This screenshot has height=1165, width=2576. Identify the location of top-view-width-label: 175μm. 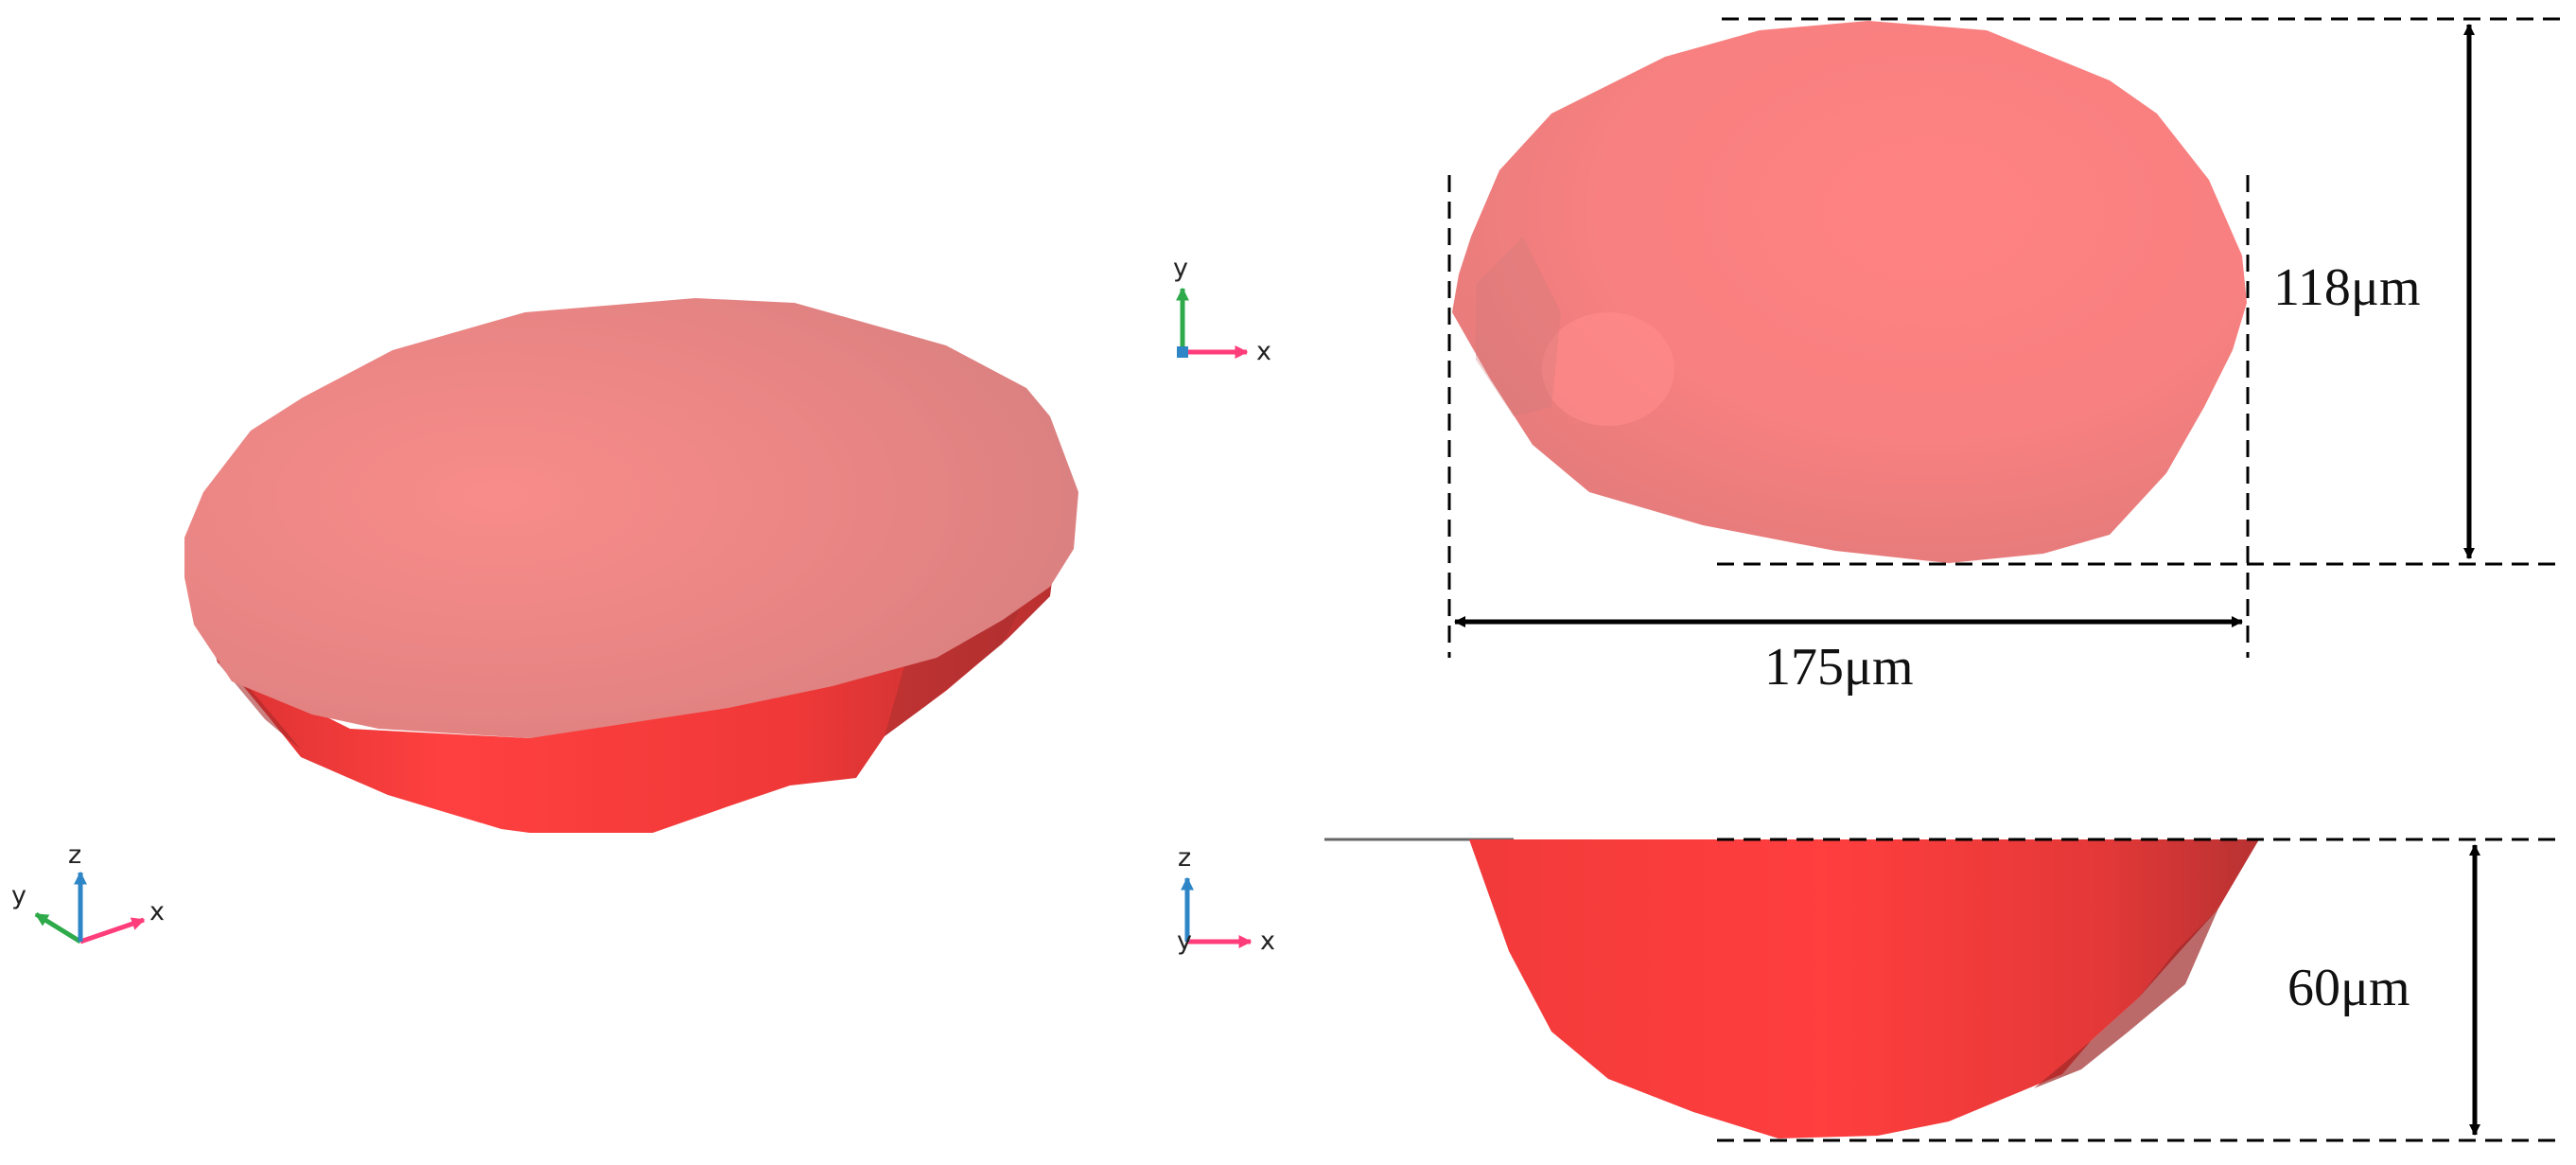
(1839, 668).